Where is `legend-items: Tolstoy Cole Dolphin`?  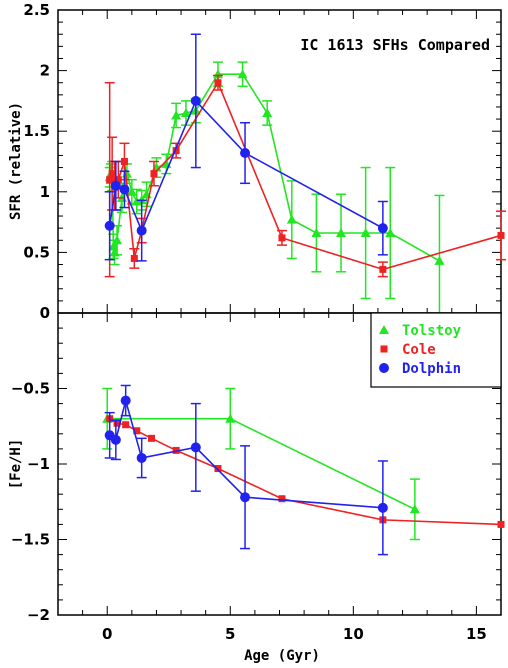
legend-items: Tolstoy Cole Dolphin is located at coordinates (420, 350).